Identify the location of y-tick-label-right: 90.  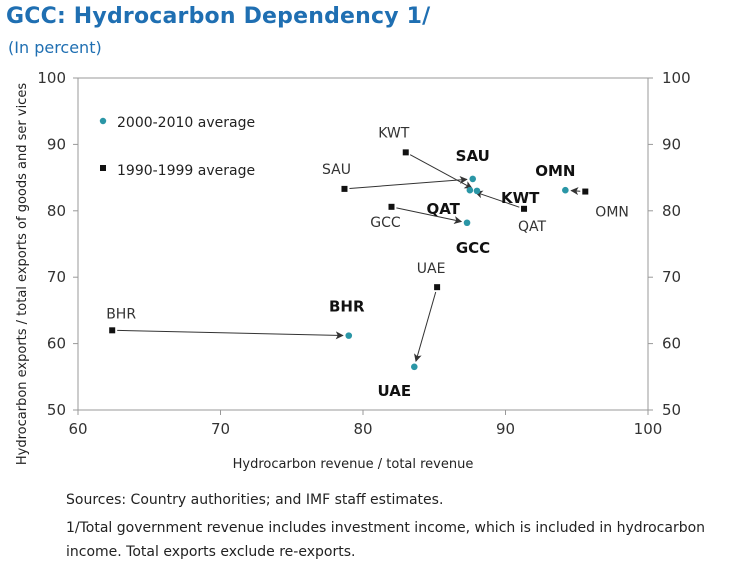
(671, 144).